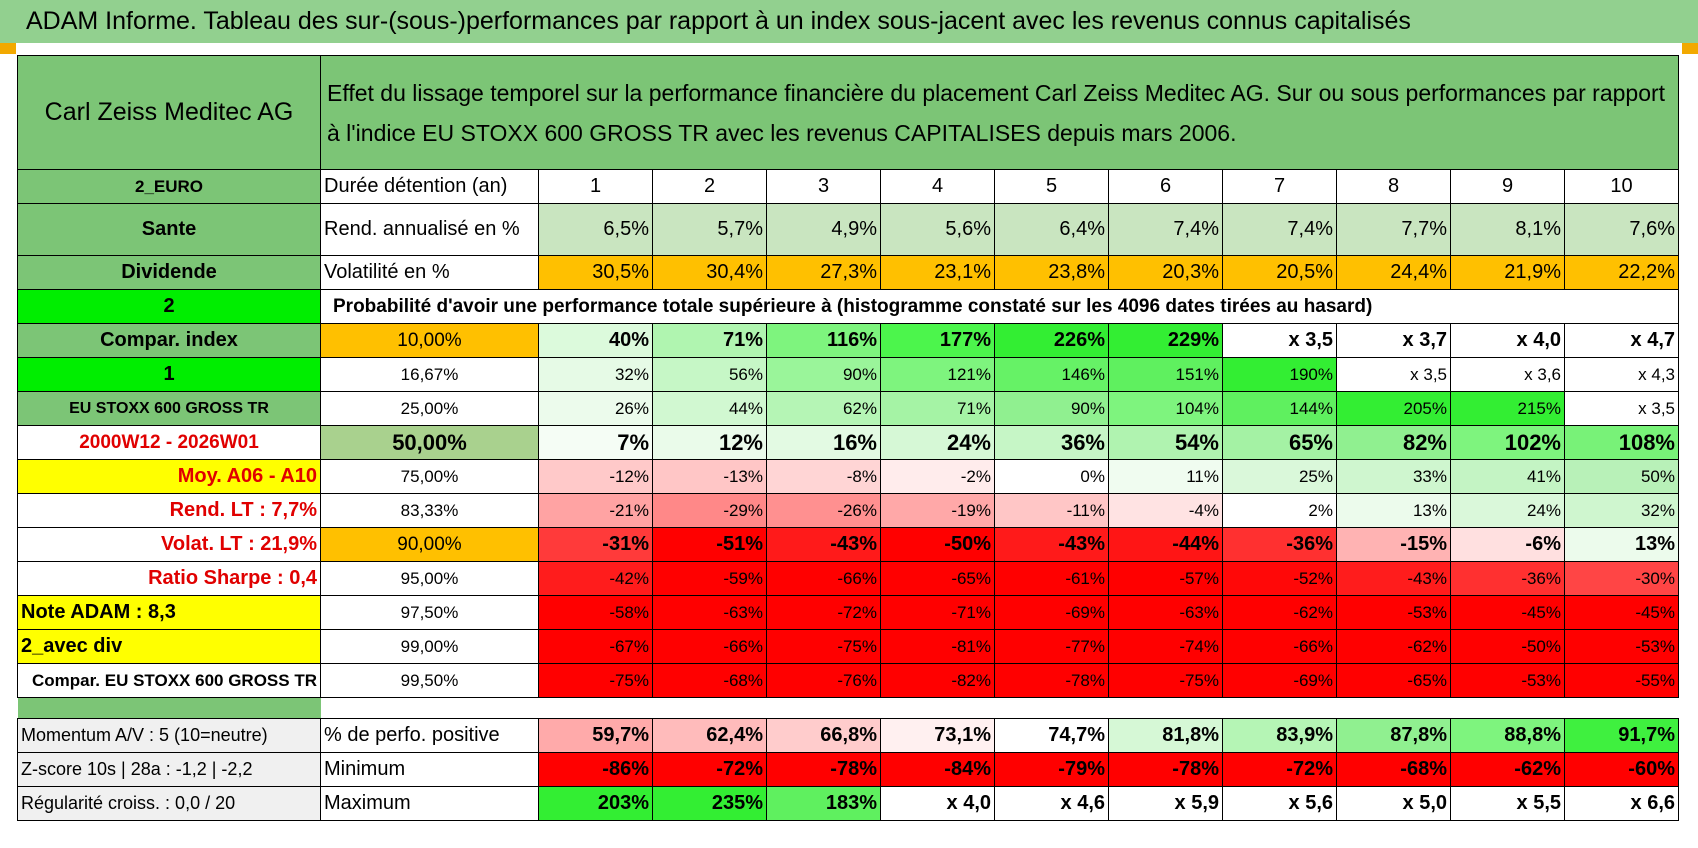  Describe the element at coordinates (595, 578) in the screenshot. I see `probability-value: -42%` at that location.